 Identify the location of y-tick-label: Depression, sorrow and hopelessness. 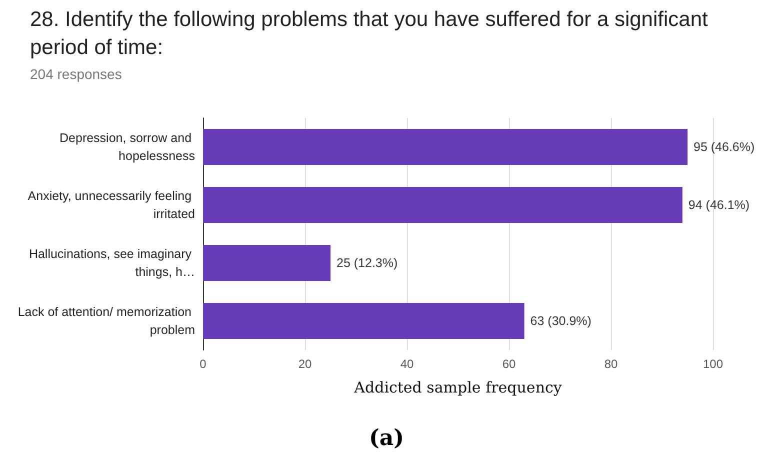
(127, 147).